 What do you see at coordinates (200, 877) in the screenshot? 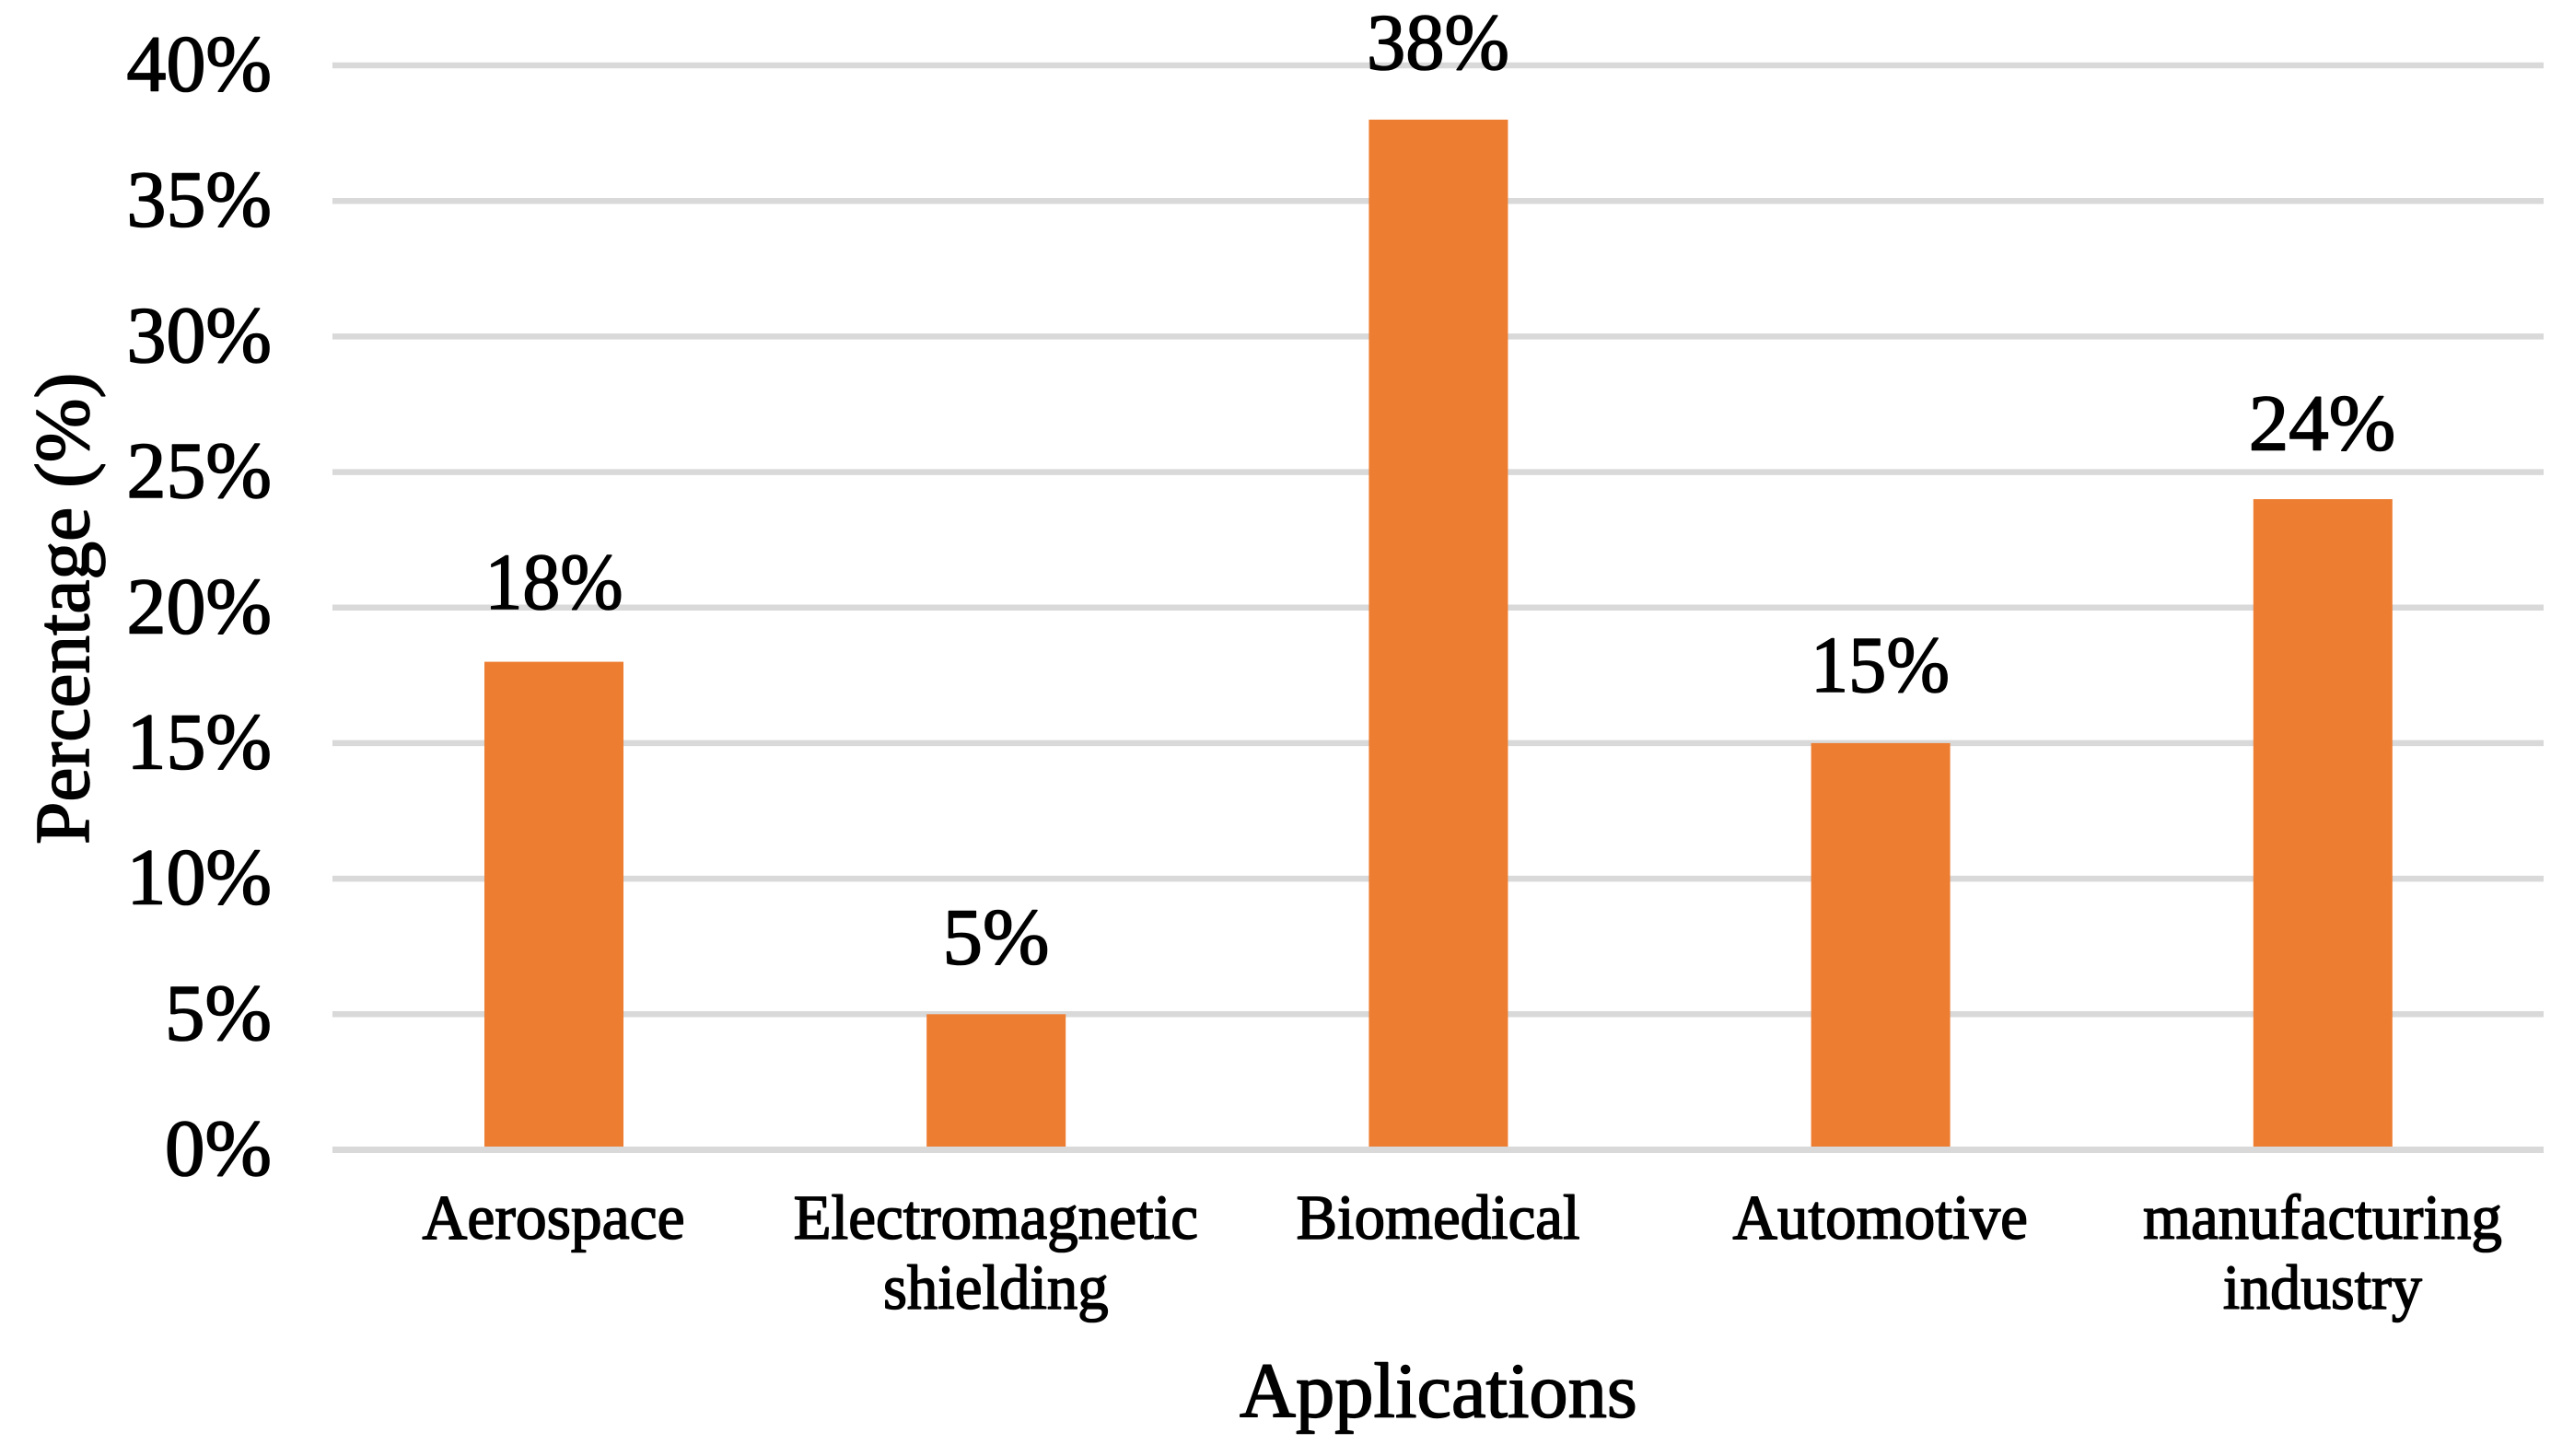
I see `svg-text: 10%` at bounding box center [200, 877].